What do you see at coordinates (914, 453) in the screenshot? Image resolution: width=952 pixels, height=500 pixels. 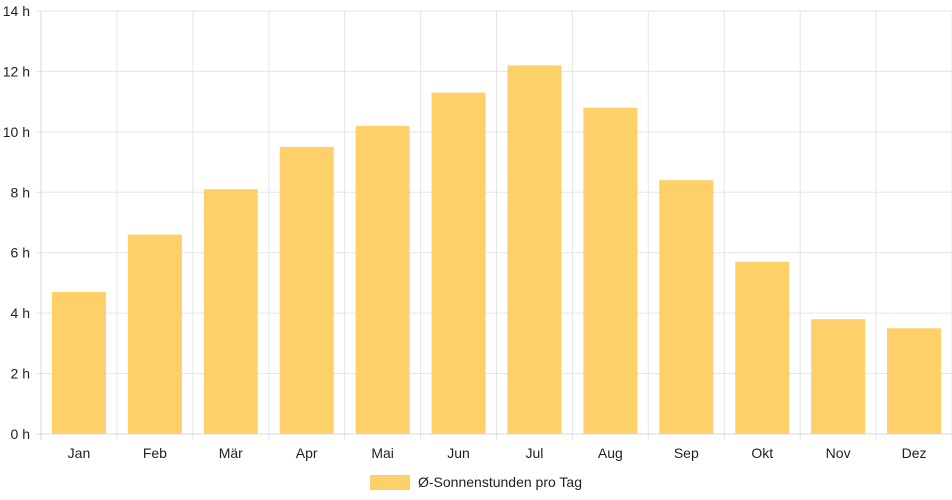 I see `x-tick-label: Dez` at bounding box center [914, 453].